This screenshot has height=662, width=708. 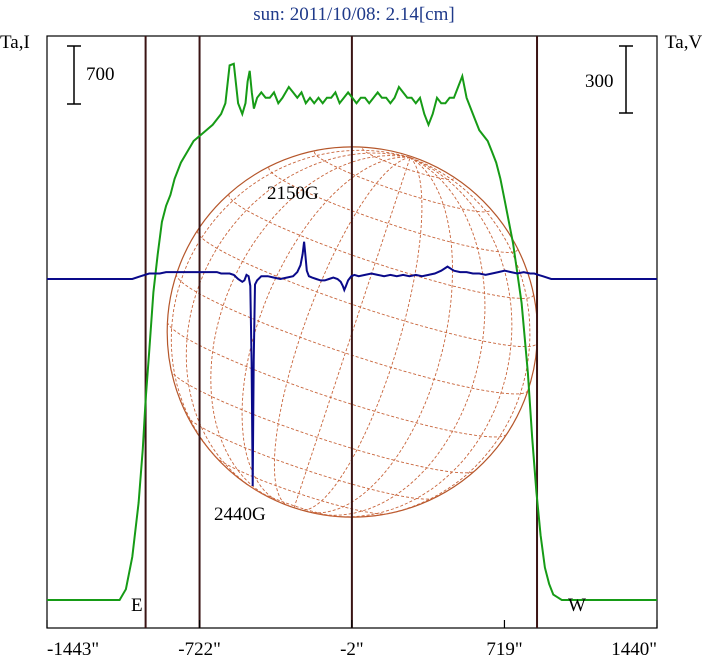 I want to click on annotation-2440g: 2440G, so click(x=240, y=514).